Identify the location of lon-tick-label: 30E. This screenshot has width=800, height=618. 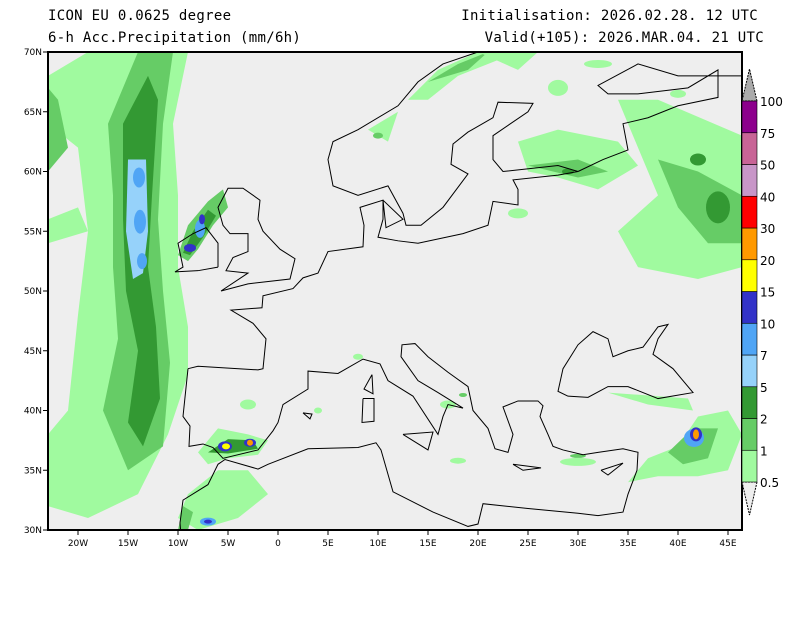
(577, 544).